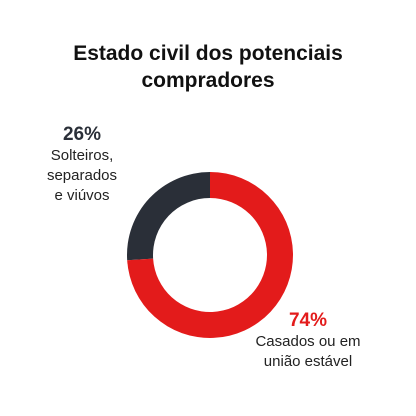  What do you see at coordinates (208, 67) in the screenshot?
I see `chart-title: Estado civil dos potenciais compradores` at bounding box center [208, 67].